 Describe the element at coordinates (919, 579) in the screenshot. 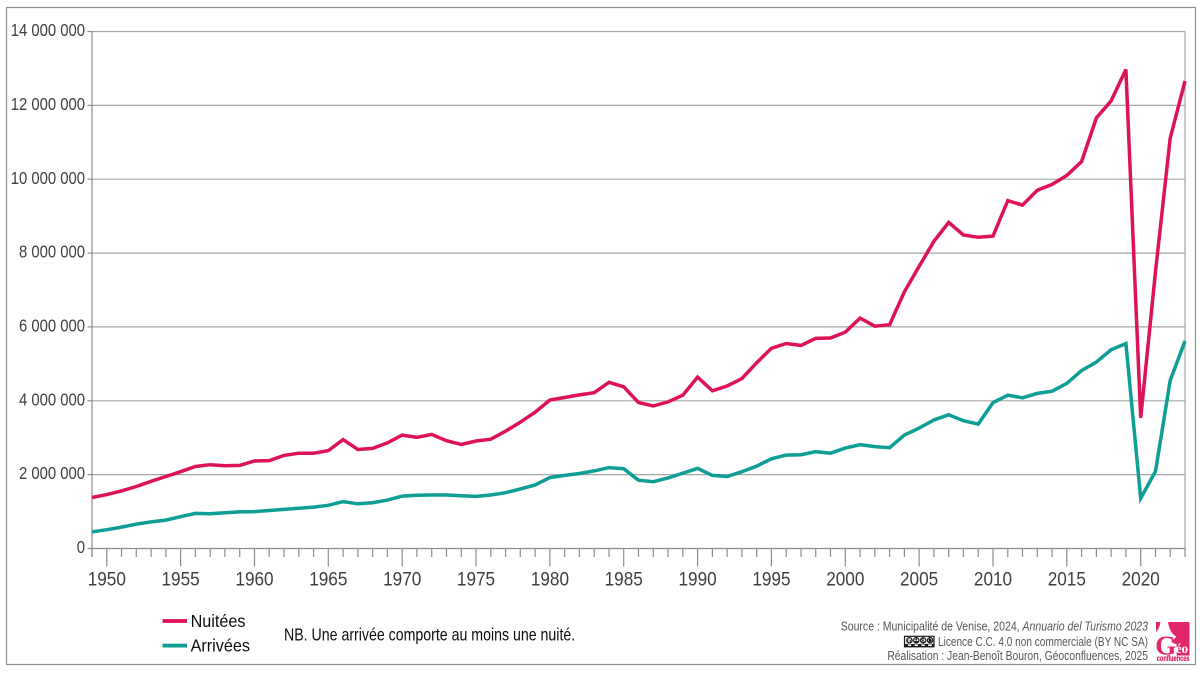

I see `svg-text: 2005` at that location.